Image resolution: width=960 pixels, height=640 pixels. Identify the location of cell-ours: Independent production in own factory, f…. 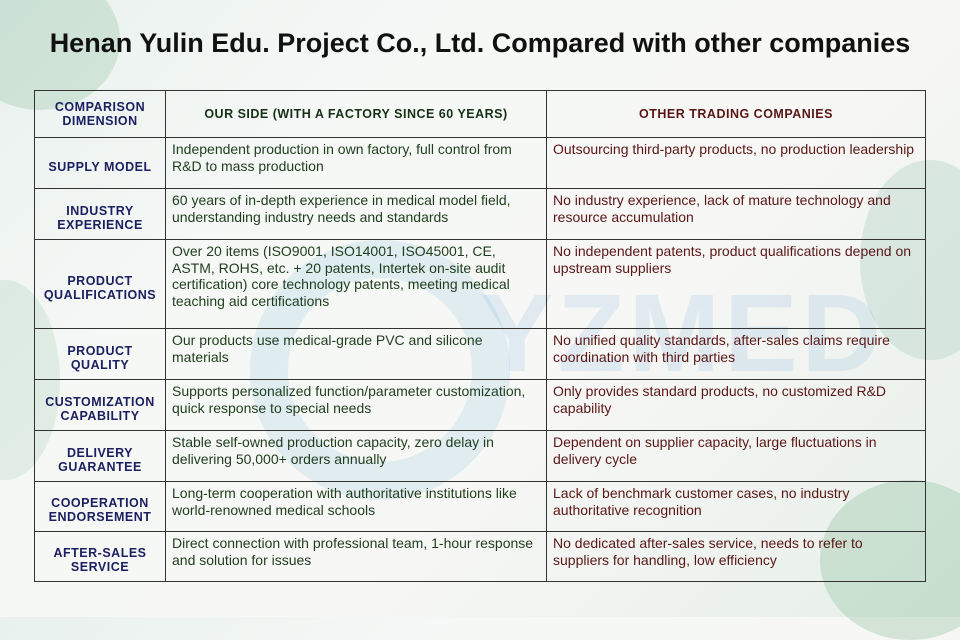
(356, 163).